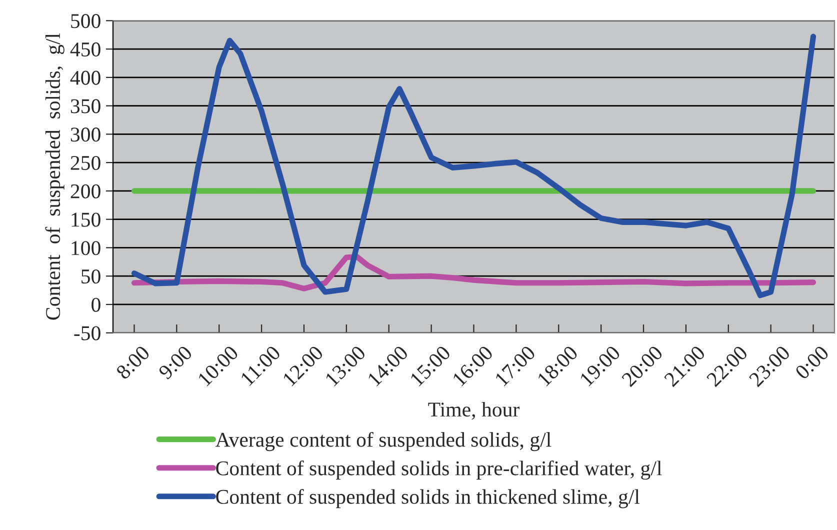 The image size is (837, 530). I want to click on x-tick-label: 8:00, so click(132, 362).